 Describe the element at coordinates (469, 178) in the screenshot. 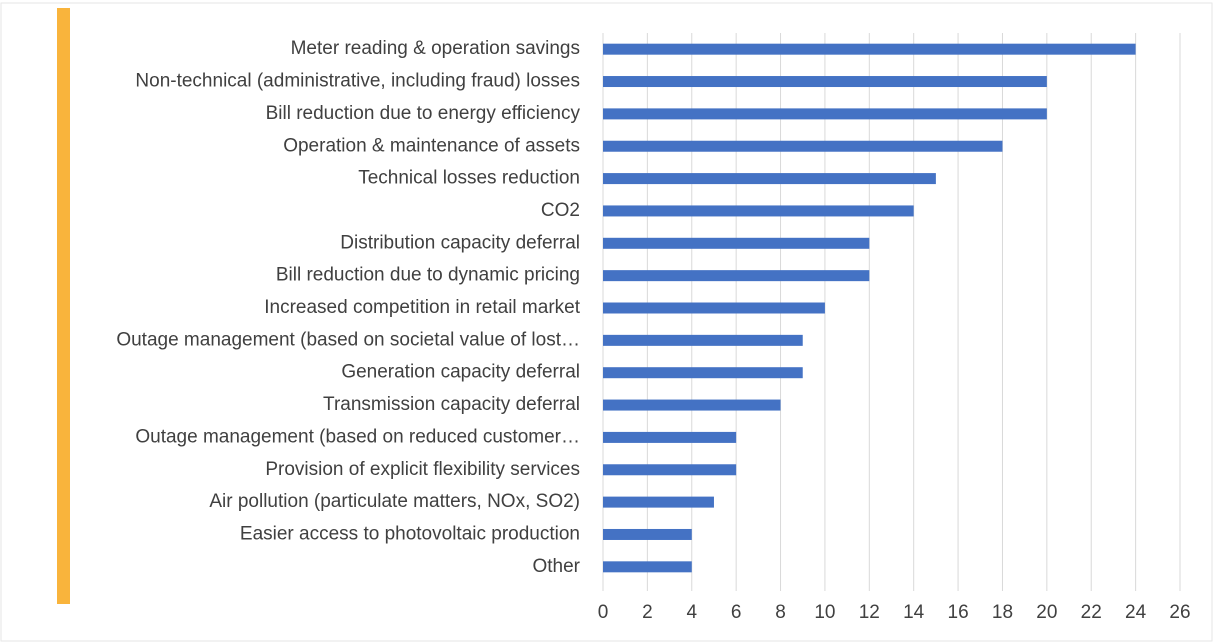

I see `y-tick-label: Technical losses reduction` at that location.